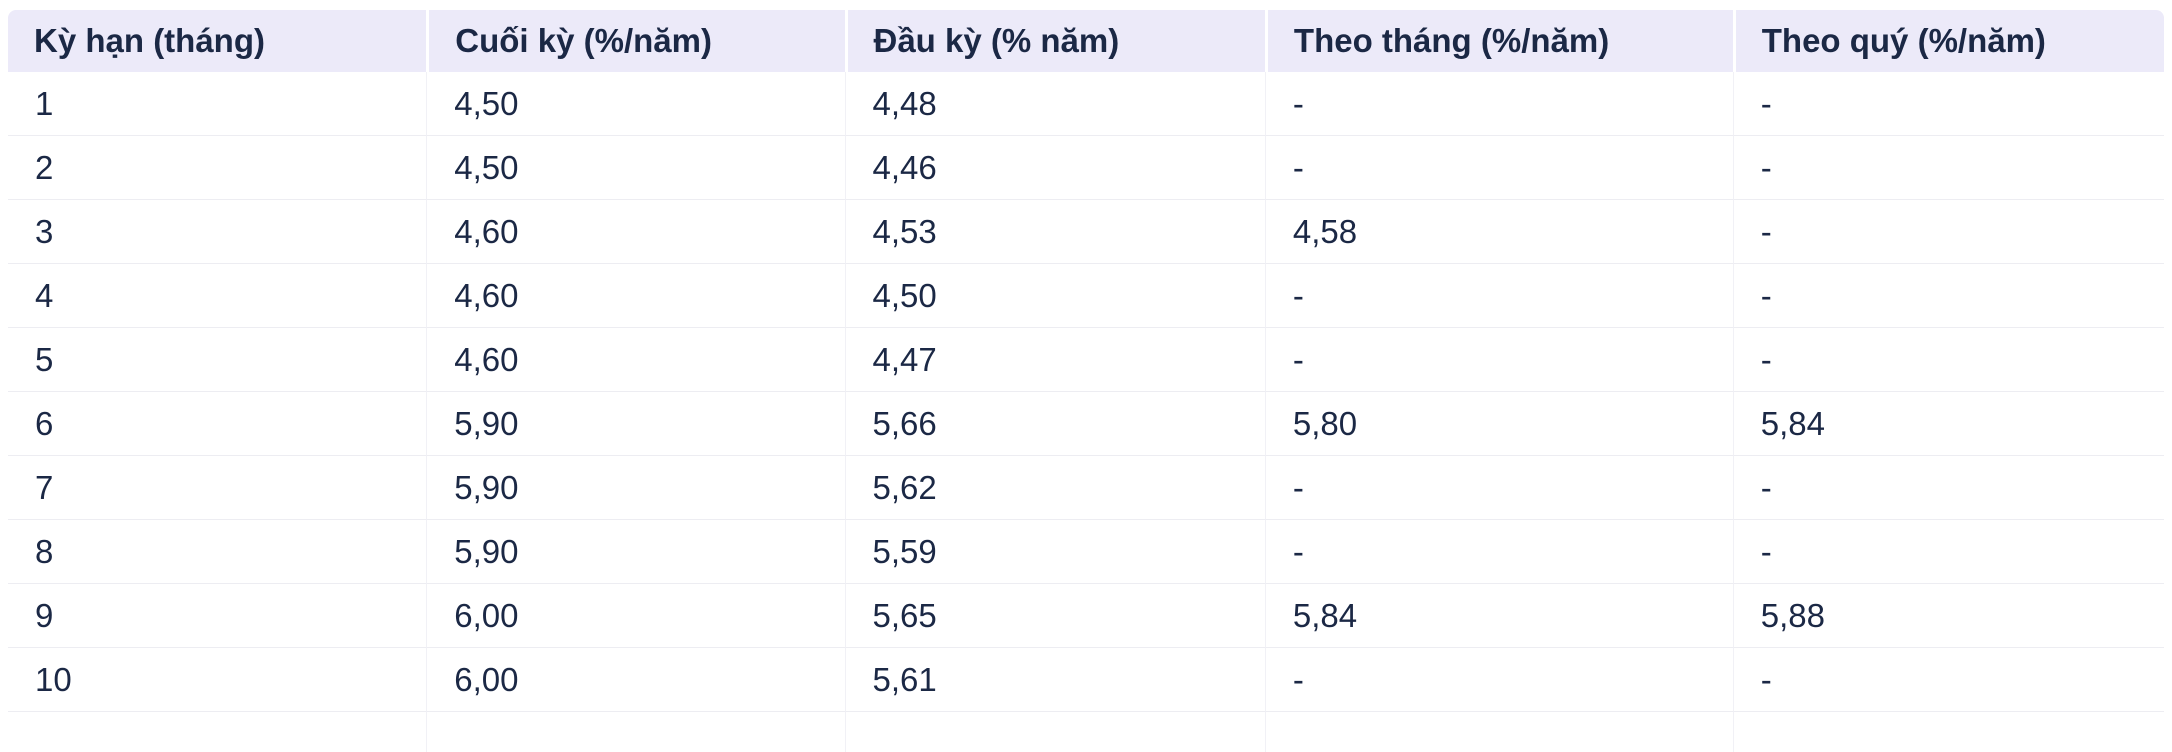  I want to click on table-row: 8 5,90 5,59- -, so click(1086, 552).